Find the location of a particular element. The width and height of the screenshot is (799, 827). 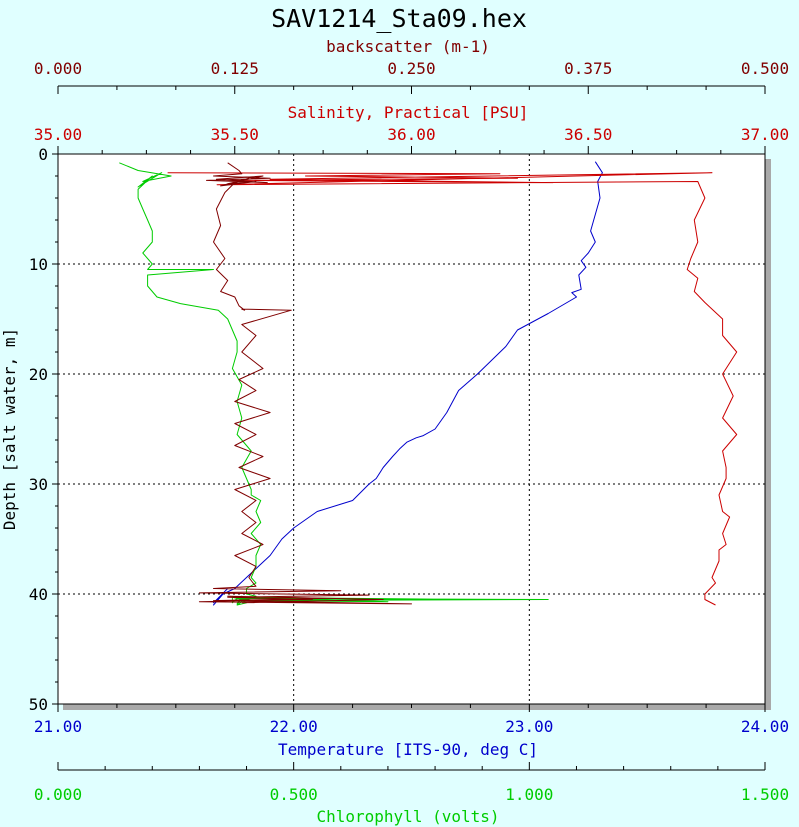

temperature-axis-label: Temperature [ITS-90, deg C] is located at coordinates (408, 749).